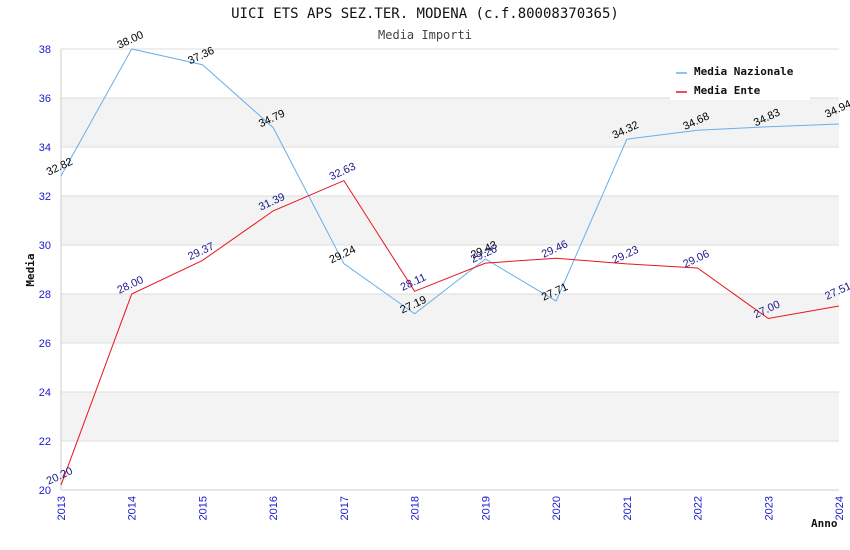 Image resolution: width=850 pixels, height=550 pixels. I want to click on data-label-media-ente: 20.20, so click(60, 476).